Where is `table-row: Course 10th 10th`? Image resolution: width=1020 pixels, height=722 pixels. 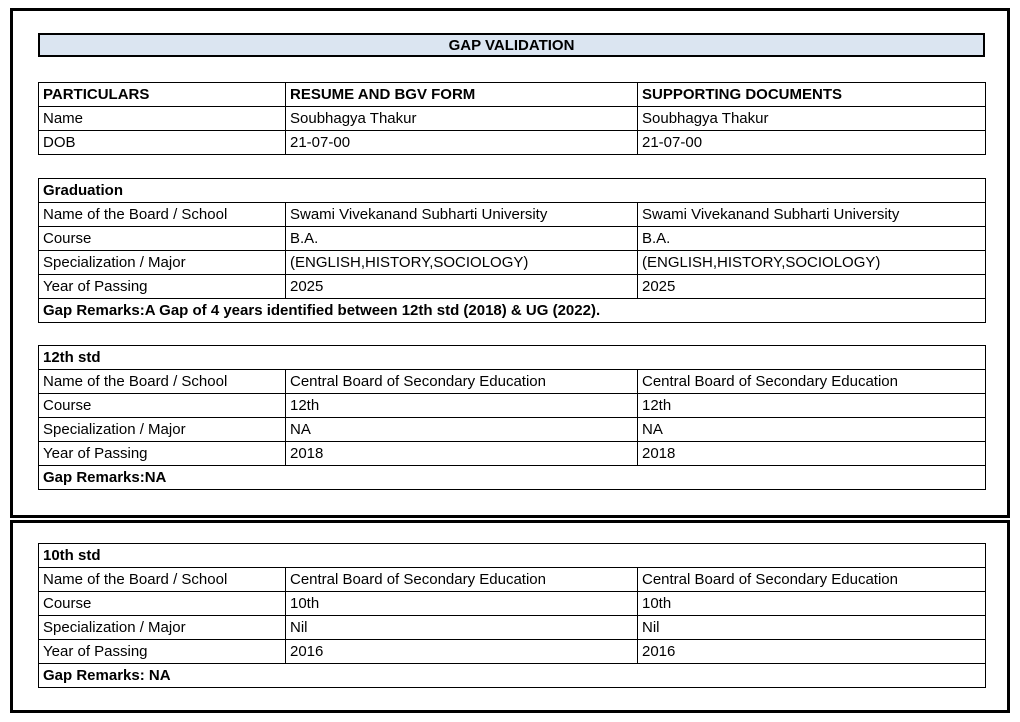 table-row: Course 10th 10th is located at coordinates (512, 603).